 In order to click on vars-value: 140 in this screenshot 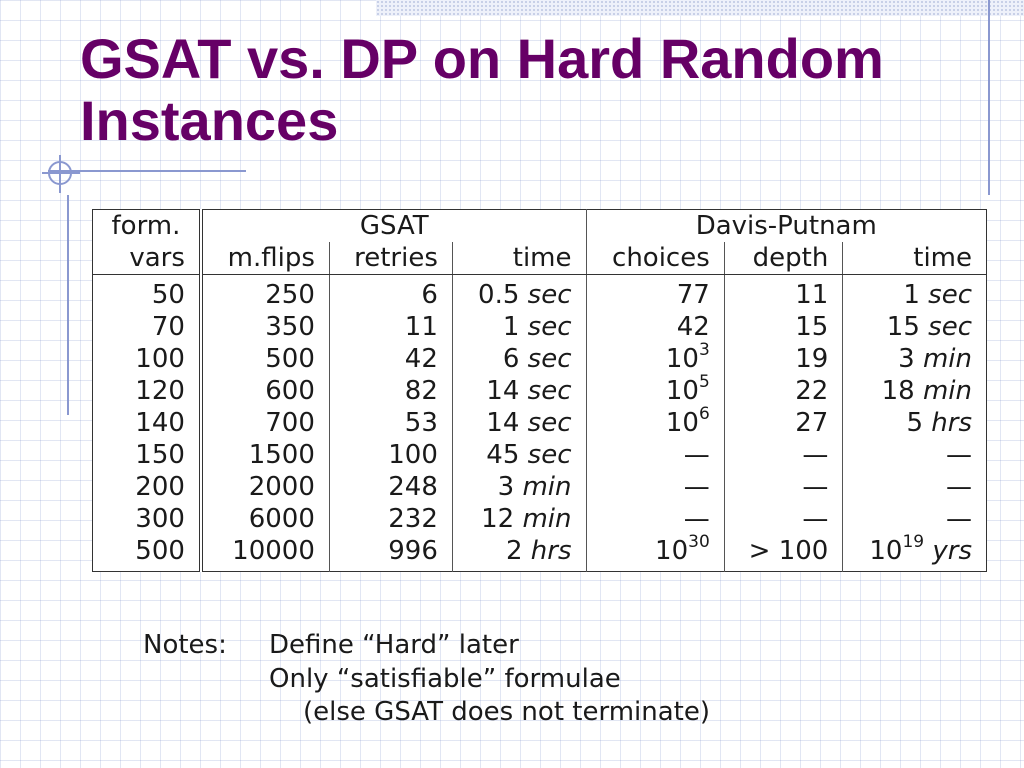, I will do `click(160, 423)`.